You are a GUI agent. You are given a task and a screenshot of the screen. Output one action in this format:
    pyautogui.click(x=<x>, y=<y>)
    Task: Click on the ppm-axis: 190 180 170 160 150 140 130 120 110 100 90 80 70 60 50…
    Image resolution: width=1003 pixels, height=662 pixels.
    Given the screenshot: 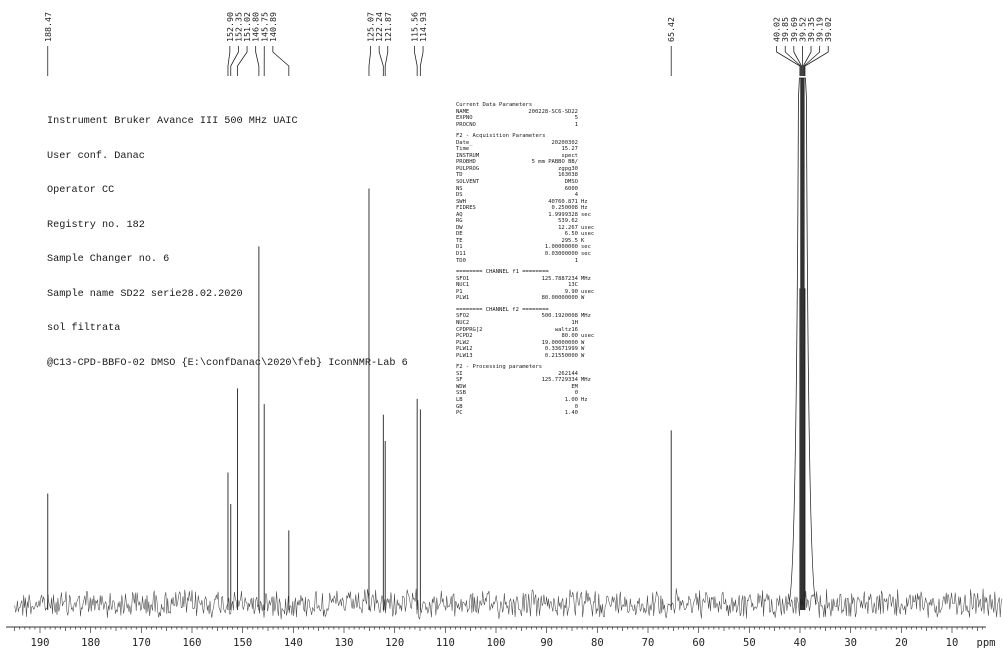 What is the action you would take?
    pyautogui.click(x=500, y=637)
    